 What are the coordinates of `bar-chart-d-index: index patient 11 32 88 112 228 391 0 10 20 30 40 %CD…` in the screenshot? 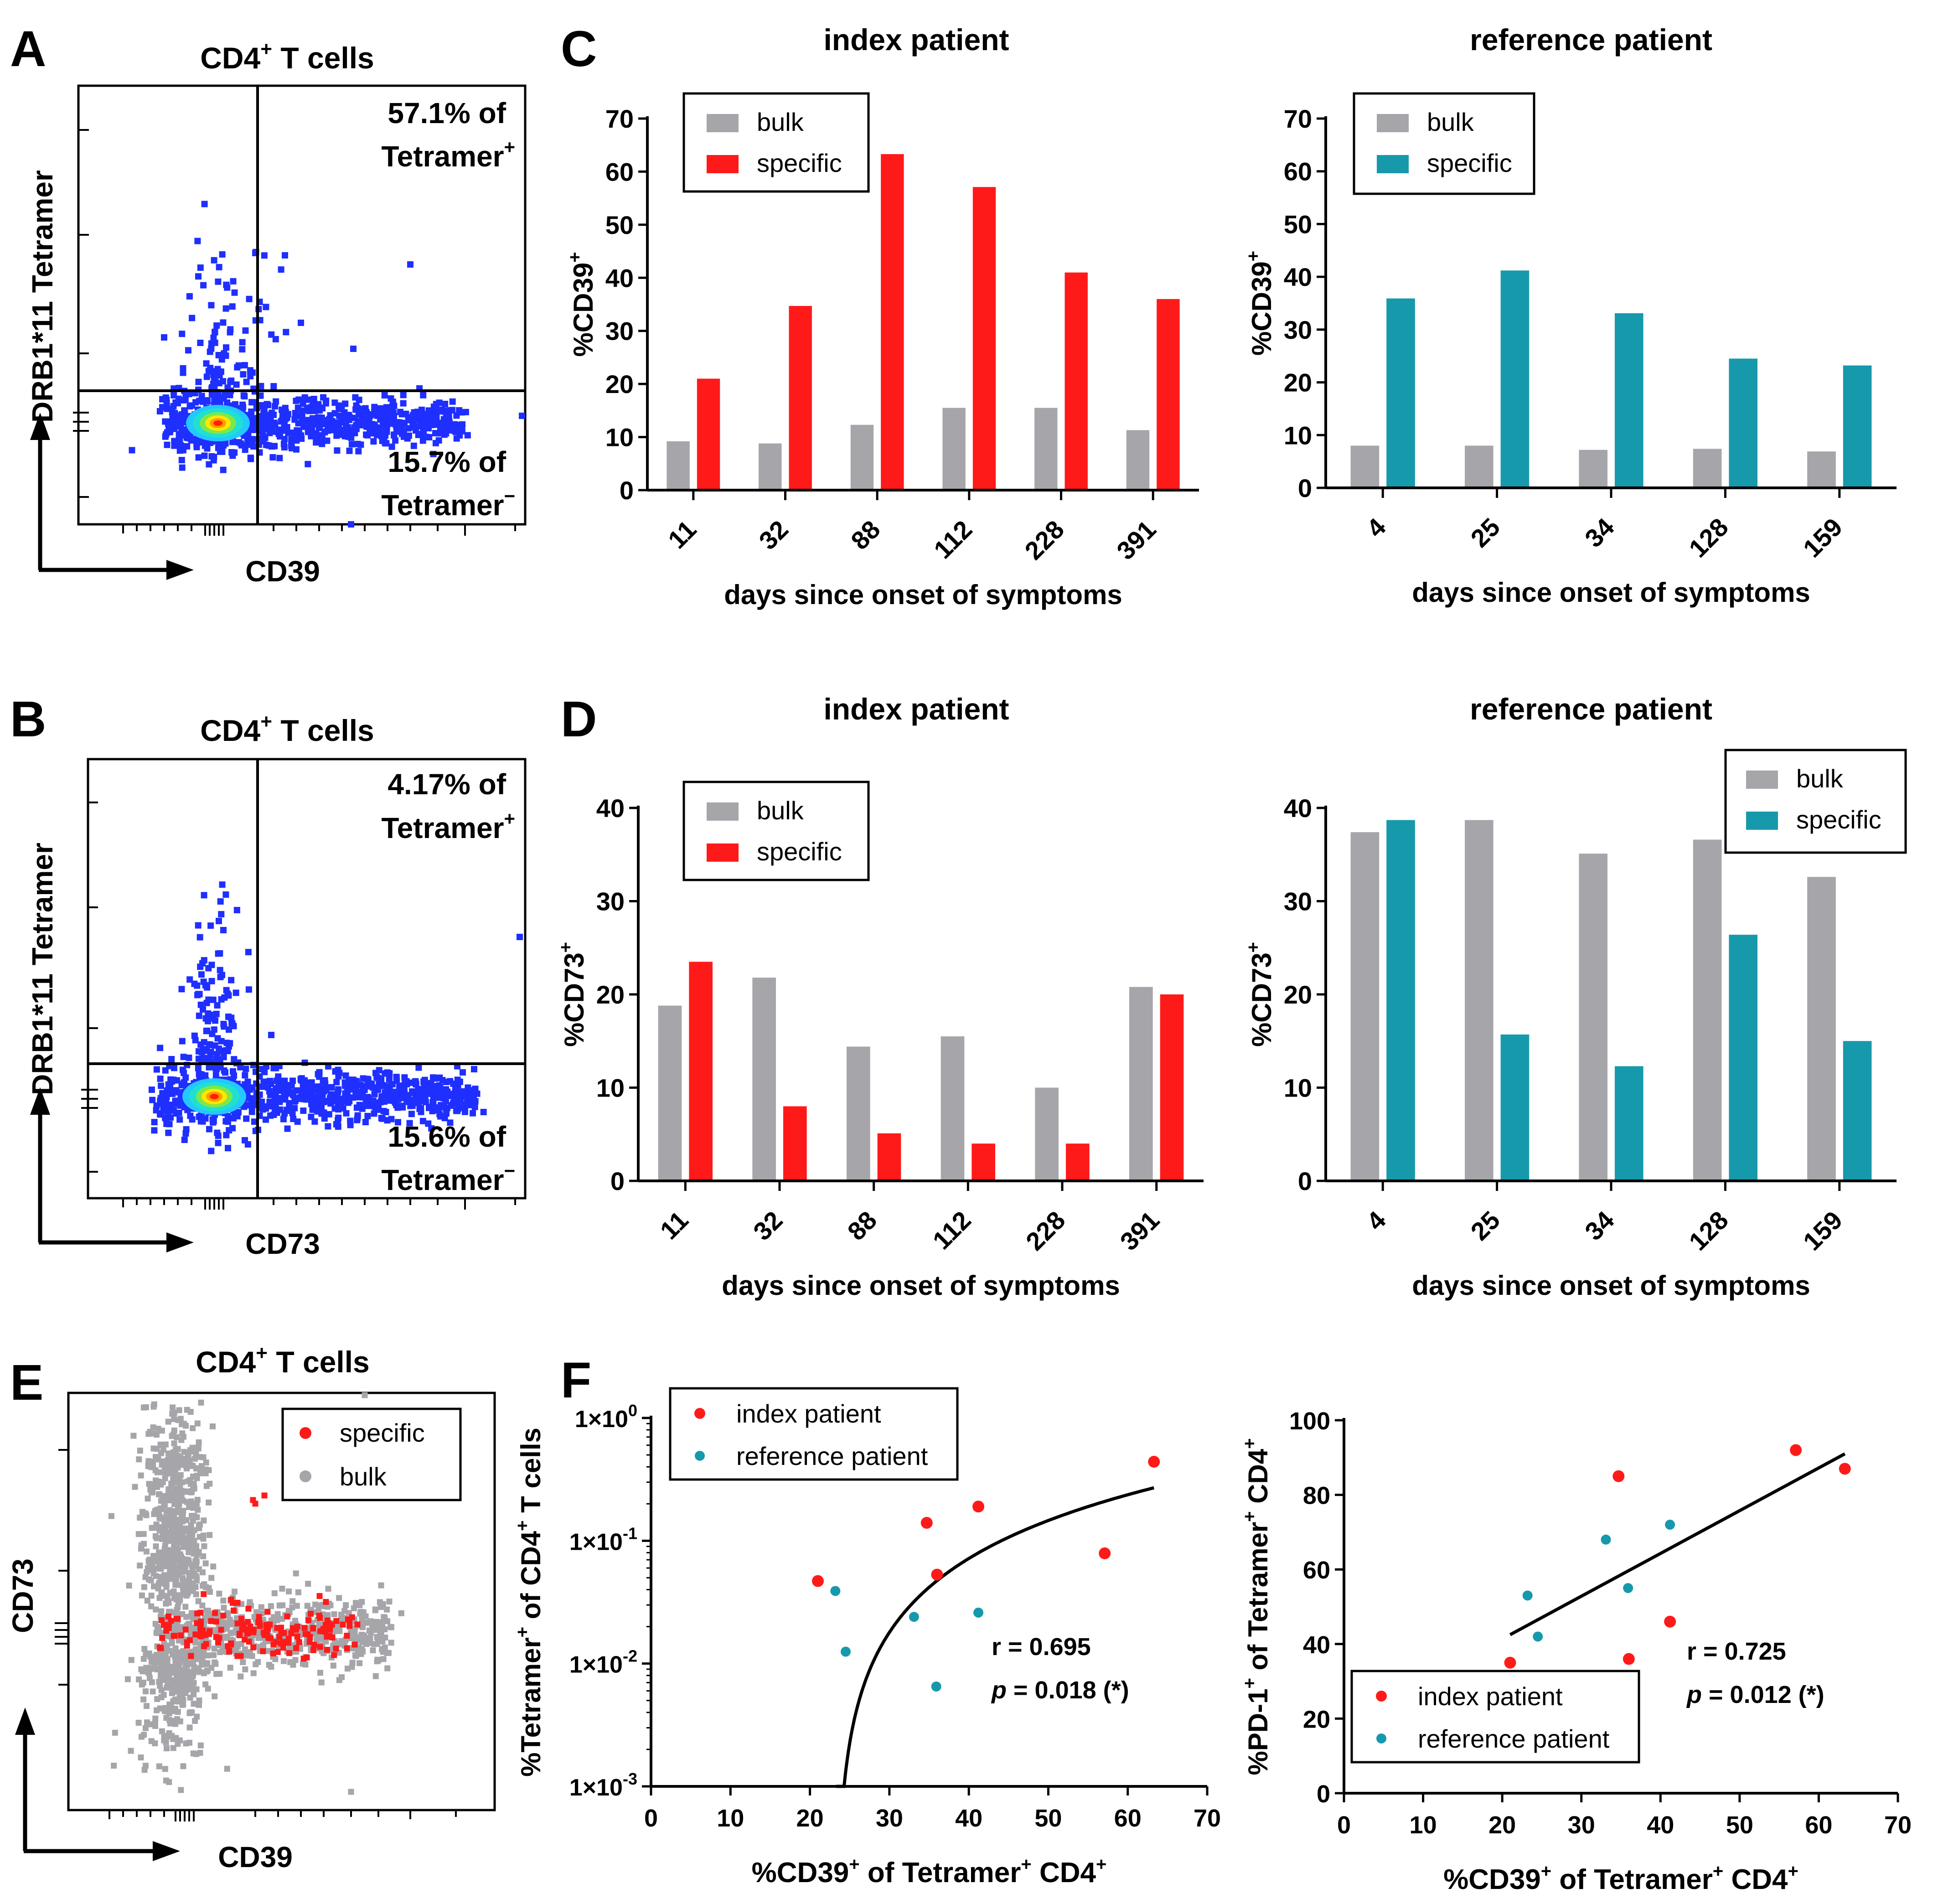 It's located at (880, 997).